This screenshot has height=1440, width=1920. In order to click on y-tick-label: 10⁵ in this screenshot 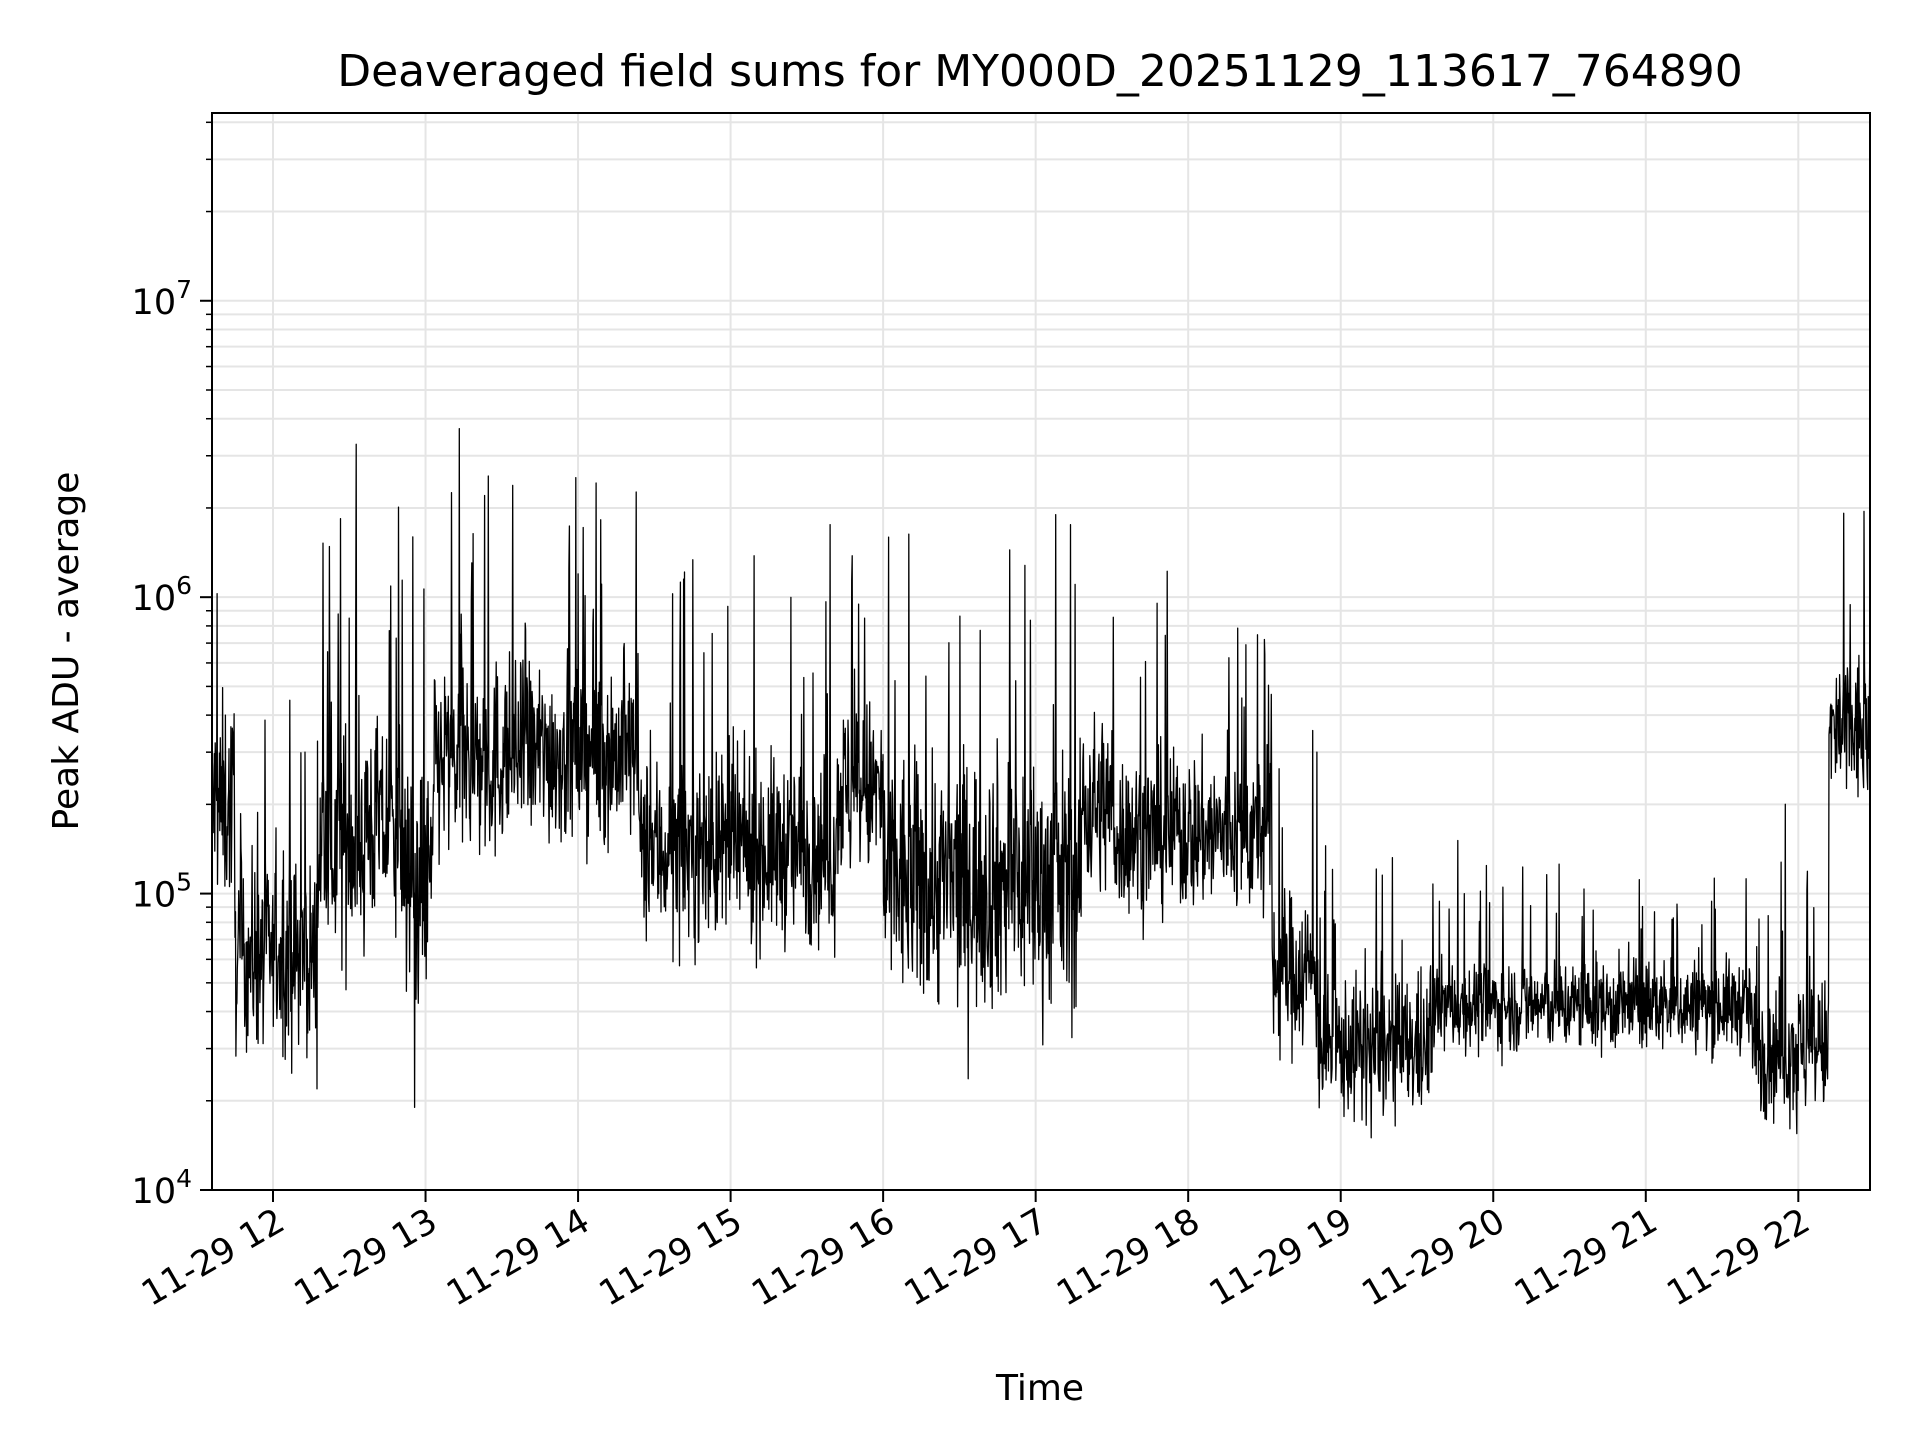, I will do `click(162, 892)`.